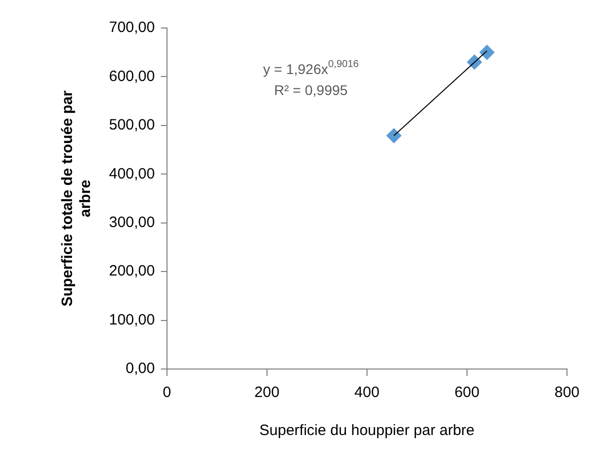 Image resolution: width=597 pixels, height=452 pixels. Describe the element at coordinates (467, 393) in the screenshot. I see `x-tick-label: 600` at that location.